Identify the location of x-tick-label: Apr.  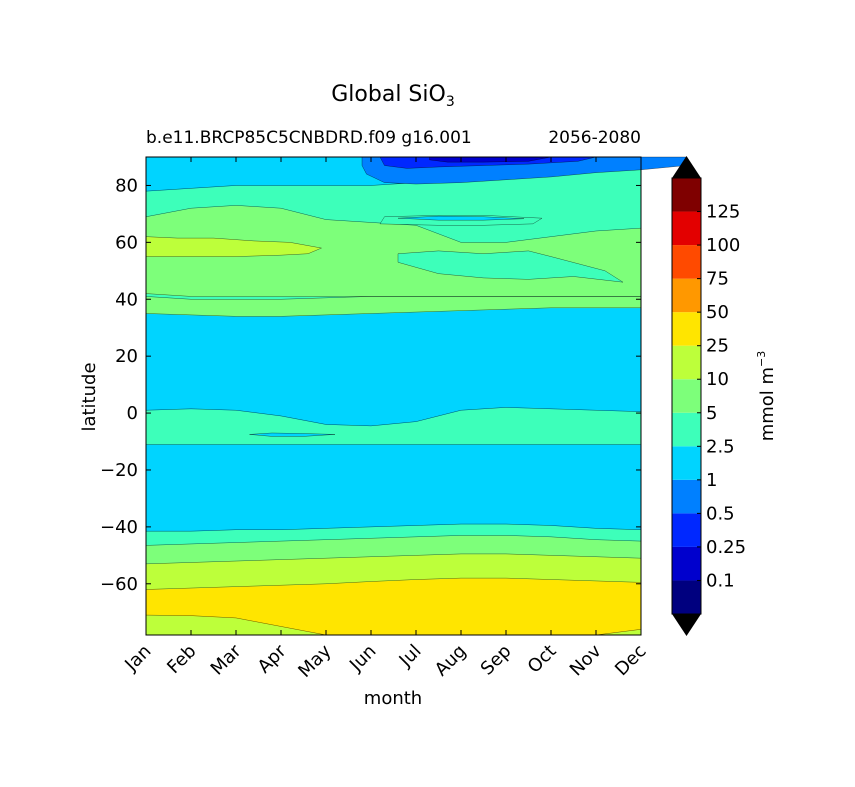
(272, 658).